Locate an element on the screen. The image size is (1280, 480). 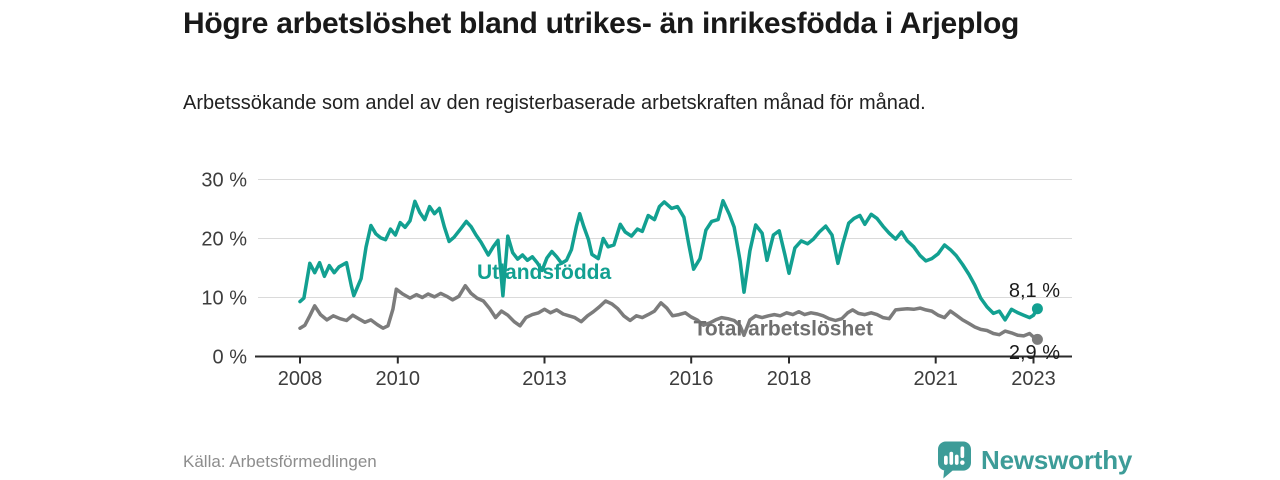
source-note: Källa: Arbetsförmedlingen is located at coordinates (280, 461).